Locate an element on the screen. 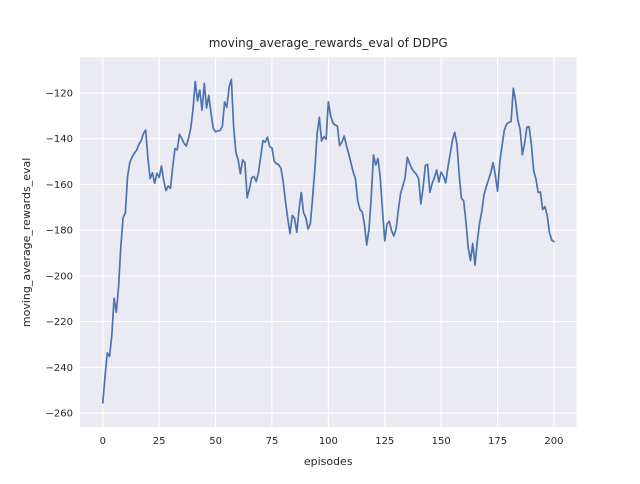 Image resolution: width=640 pixels, height=484 pixels. y-tick-label: −260 is located at coordinates (59, 414).